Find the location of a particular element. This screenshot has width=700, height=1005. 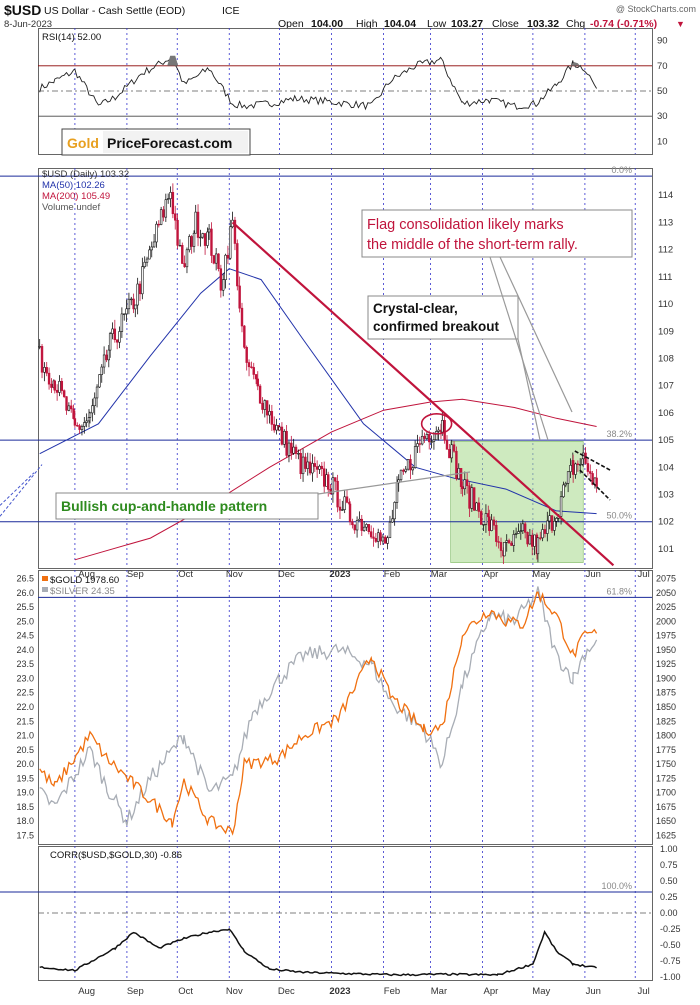

rsi-ytick-label: 50 is located at coordinates (662, 91).